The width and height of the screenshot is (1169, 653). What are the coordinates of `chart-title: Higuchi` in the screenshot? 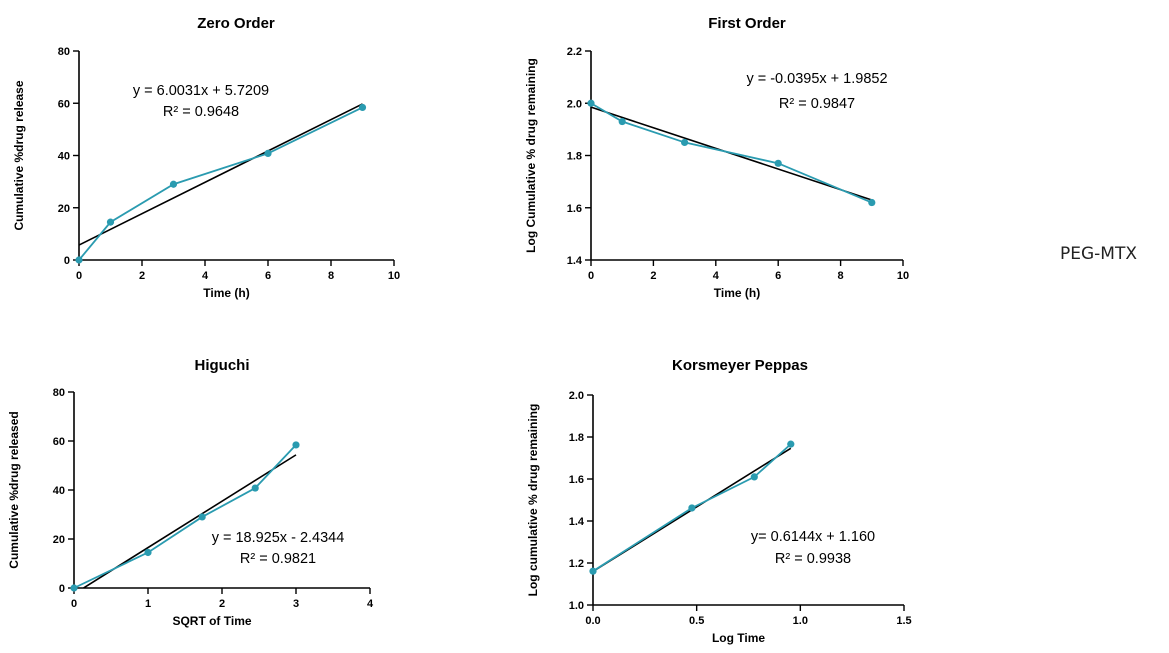 It's located at (222, 365).